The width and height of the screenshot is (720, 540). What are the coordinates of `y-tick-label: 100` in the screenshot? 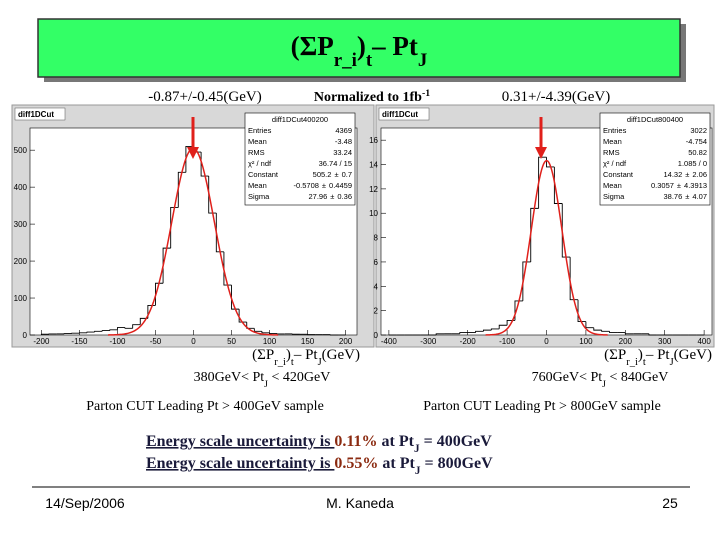 It's located at (21, 298).